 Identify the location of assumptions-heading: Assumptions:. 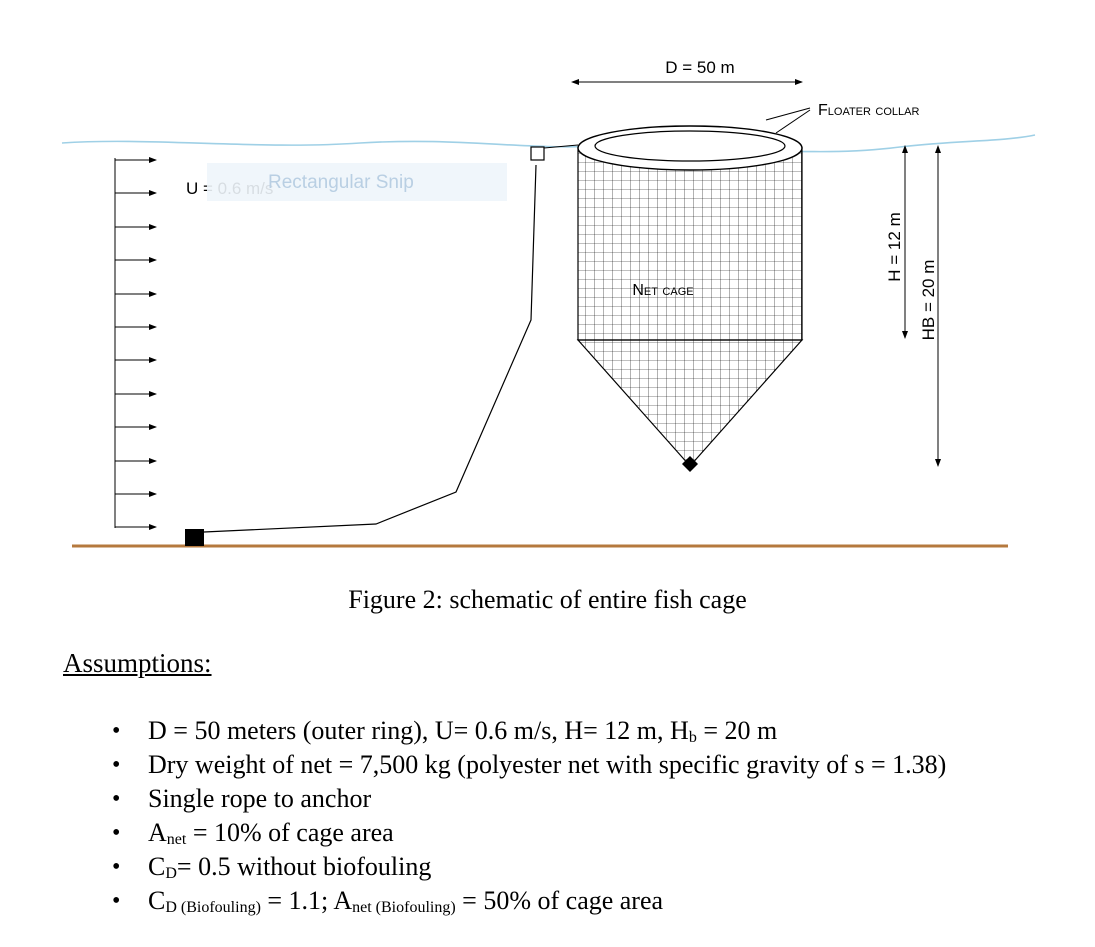
(137, 663).